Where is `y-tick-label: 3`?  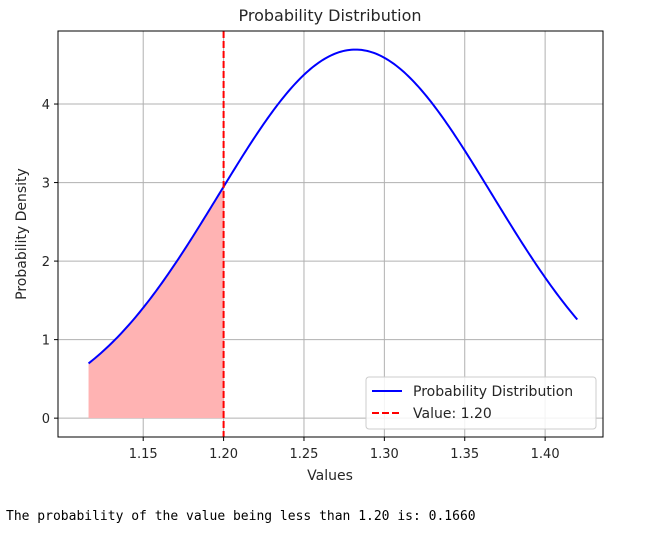
y-tick-label: 3 is located at coordinates (46, 184).